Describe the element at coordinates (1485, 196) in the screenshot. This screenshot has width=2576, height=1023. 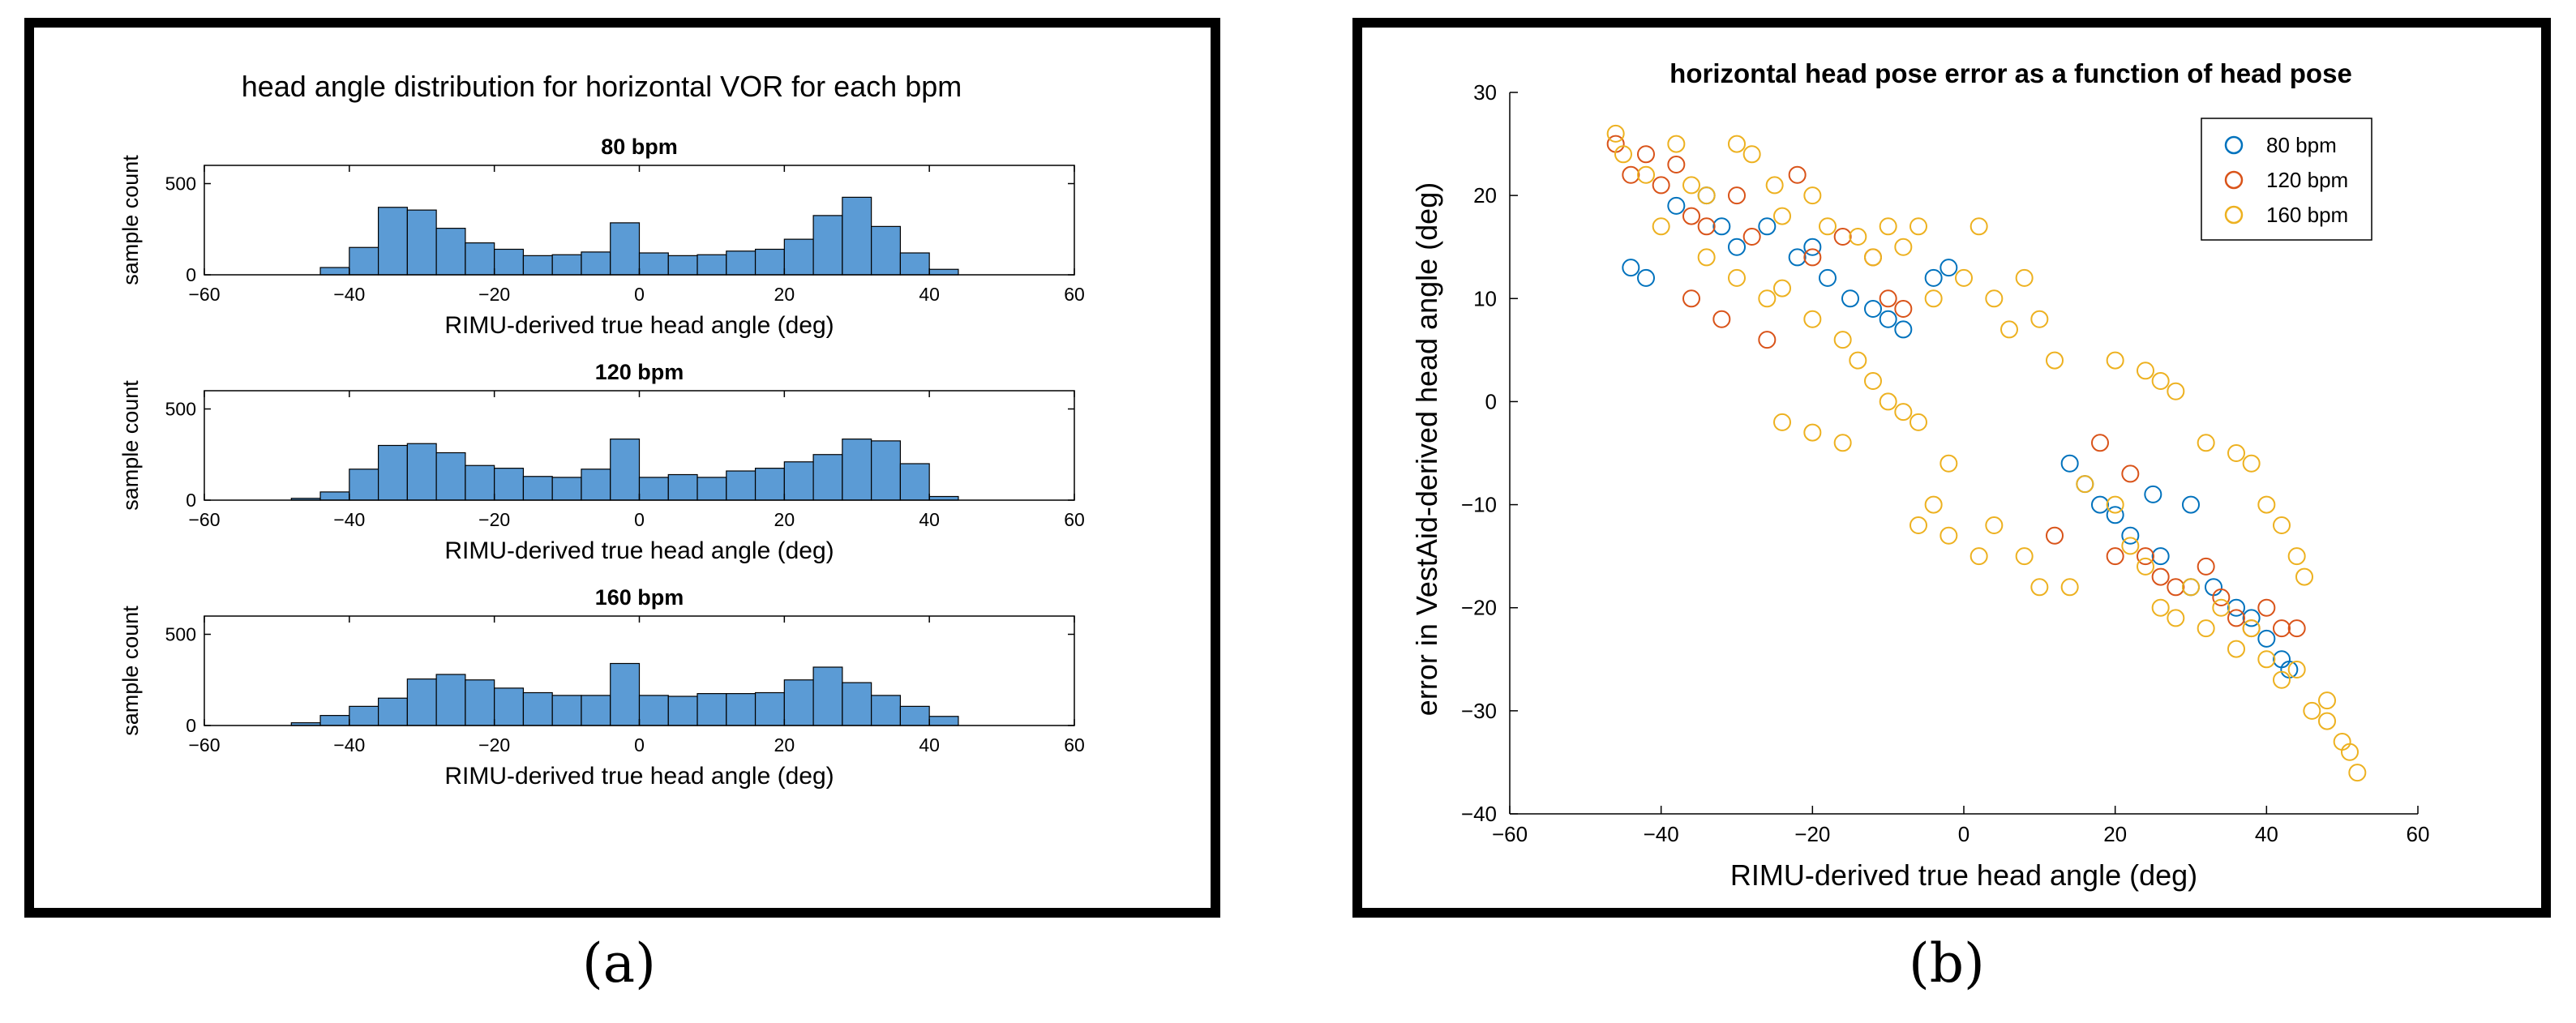
I see `y-tick-label: 20` at that location.